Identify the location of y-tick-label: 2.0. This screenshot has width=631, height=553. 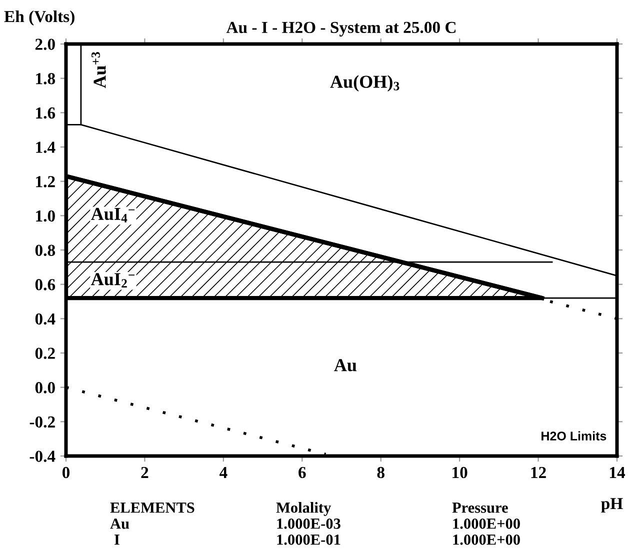
(45, 44).